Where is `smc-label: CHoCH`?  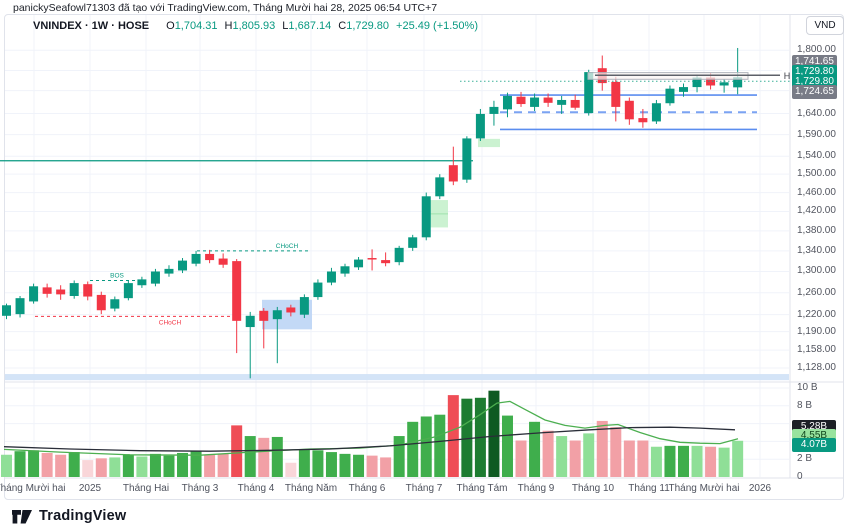 smc-label: CHoCH is located at coordinates (287, 246).